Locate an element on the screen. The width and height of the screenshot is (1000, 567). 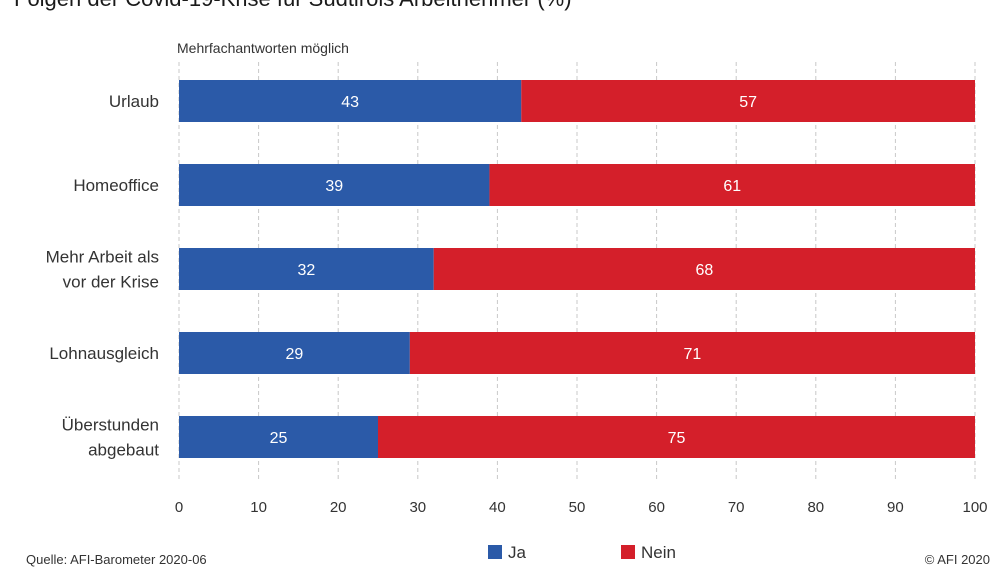
legend-item-nein: Nein is located at coordinates (648, 553).